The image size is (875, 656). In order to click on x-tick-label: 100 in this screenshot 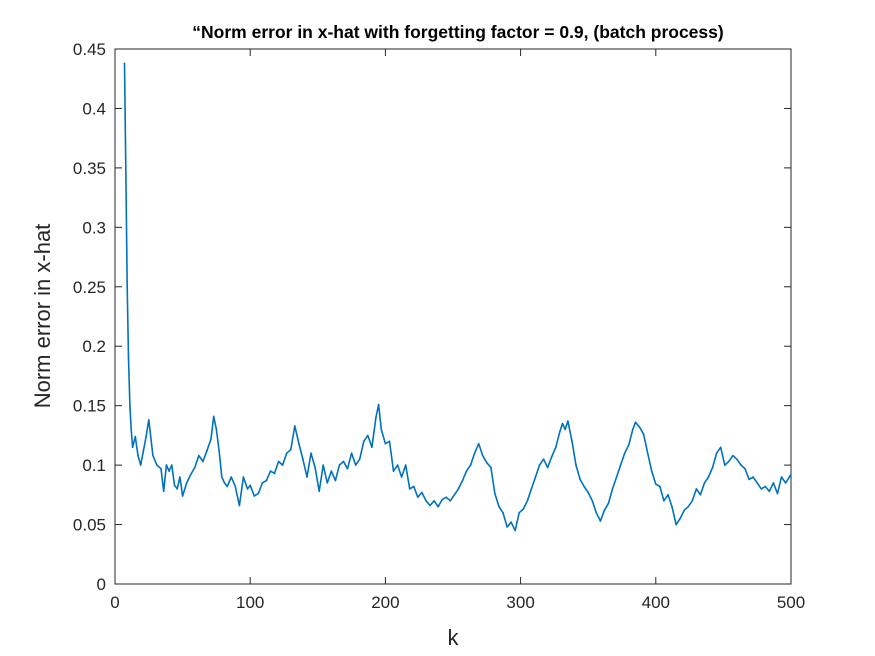, I will do `click(250, 602)`.